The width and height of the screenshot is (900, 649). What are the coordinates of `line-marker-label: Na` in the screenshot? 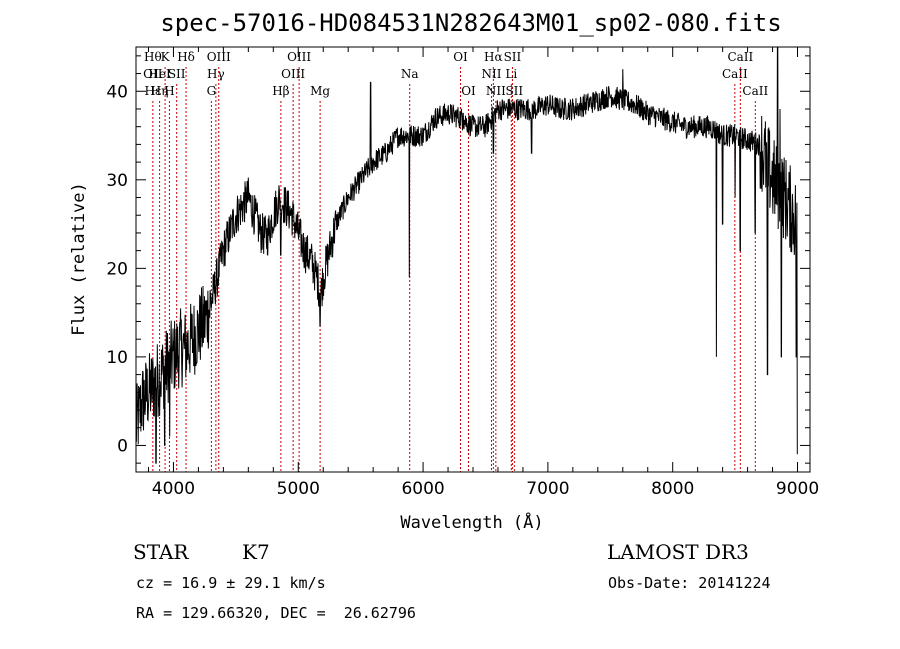 It's located at (410, 74).